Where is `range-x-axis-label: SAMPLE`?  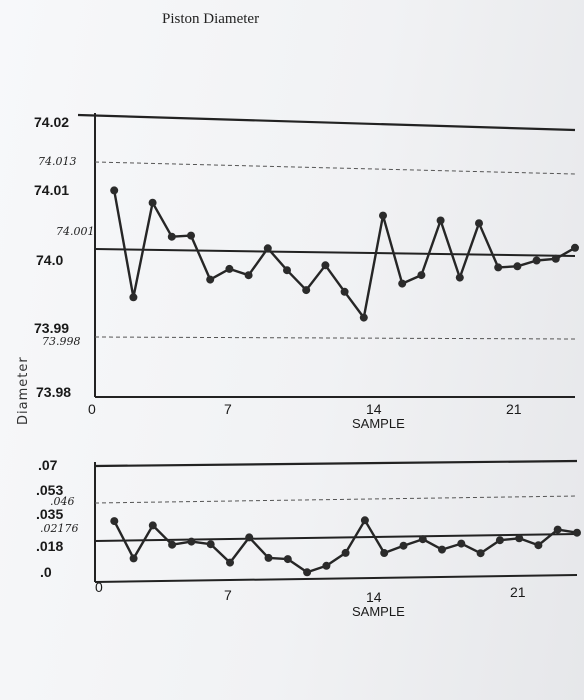 range-x-axis-label: SAMPLE is located at coordinates (378, 611).